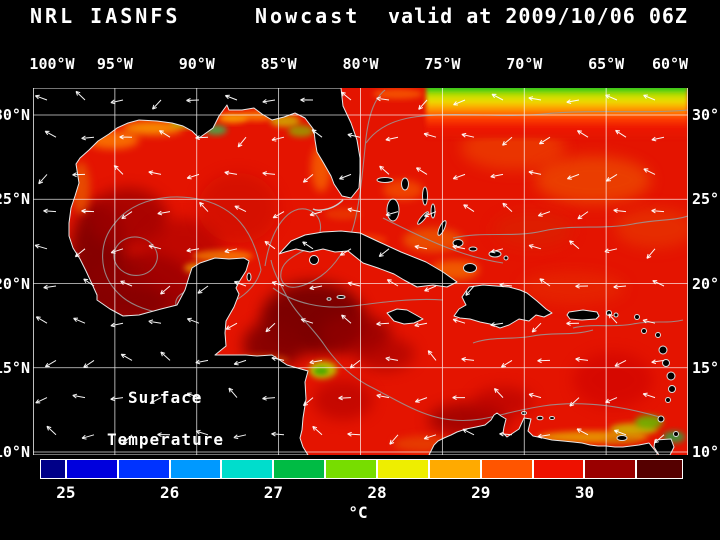  What do you see at coordinates (524, 64) in the screenshot?
I see `lon-tick-label: 70°W` at bounding box center [524, 64].